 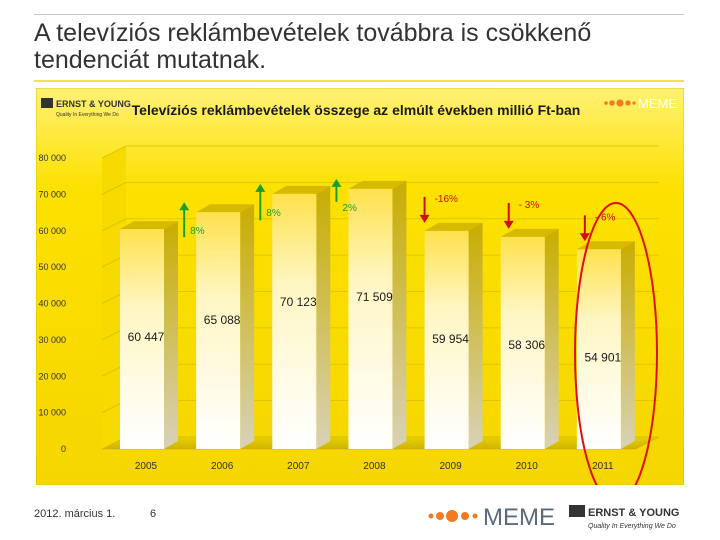 I want to click on ey-logo-mark, so click(x=577, y=511).